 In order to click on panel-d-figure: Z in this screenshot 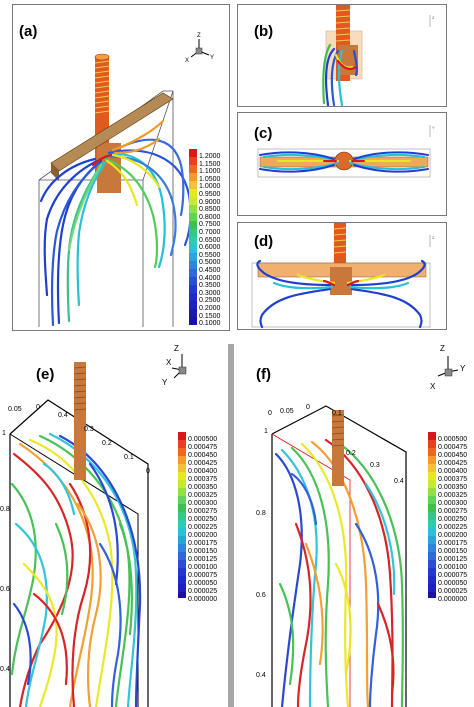, I will do `click(343, 276)`.